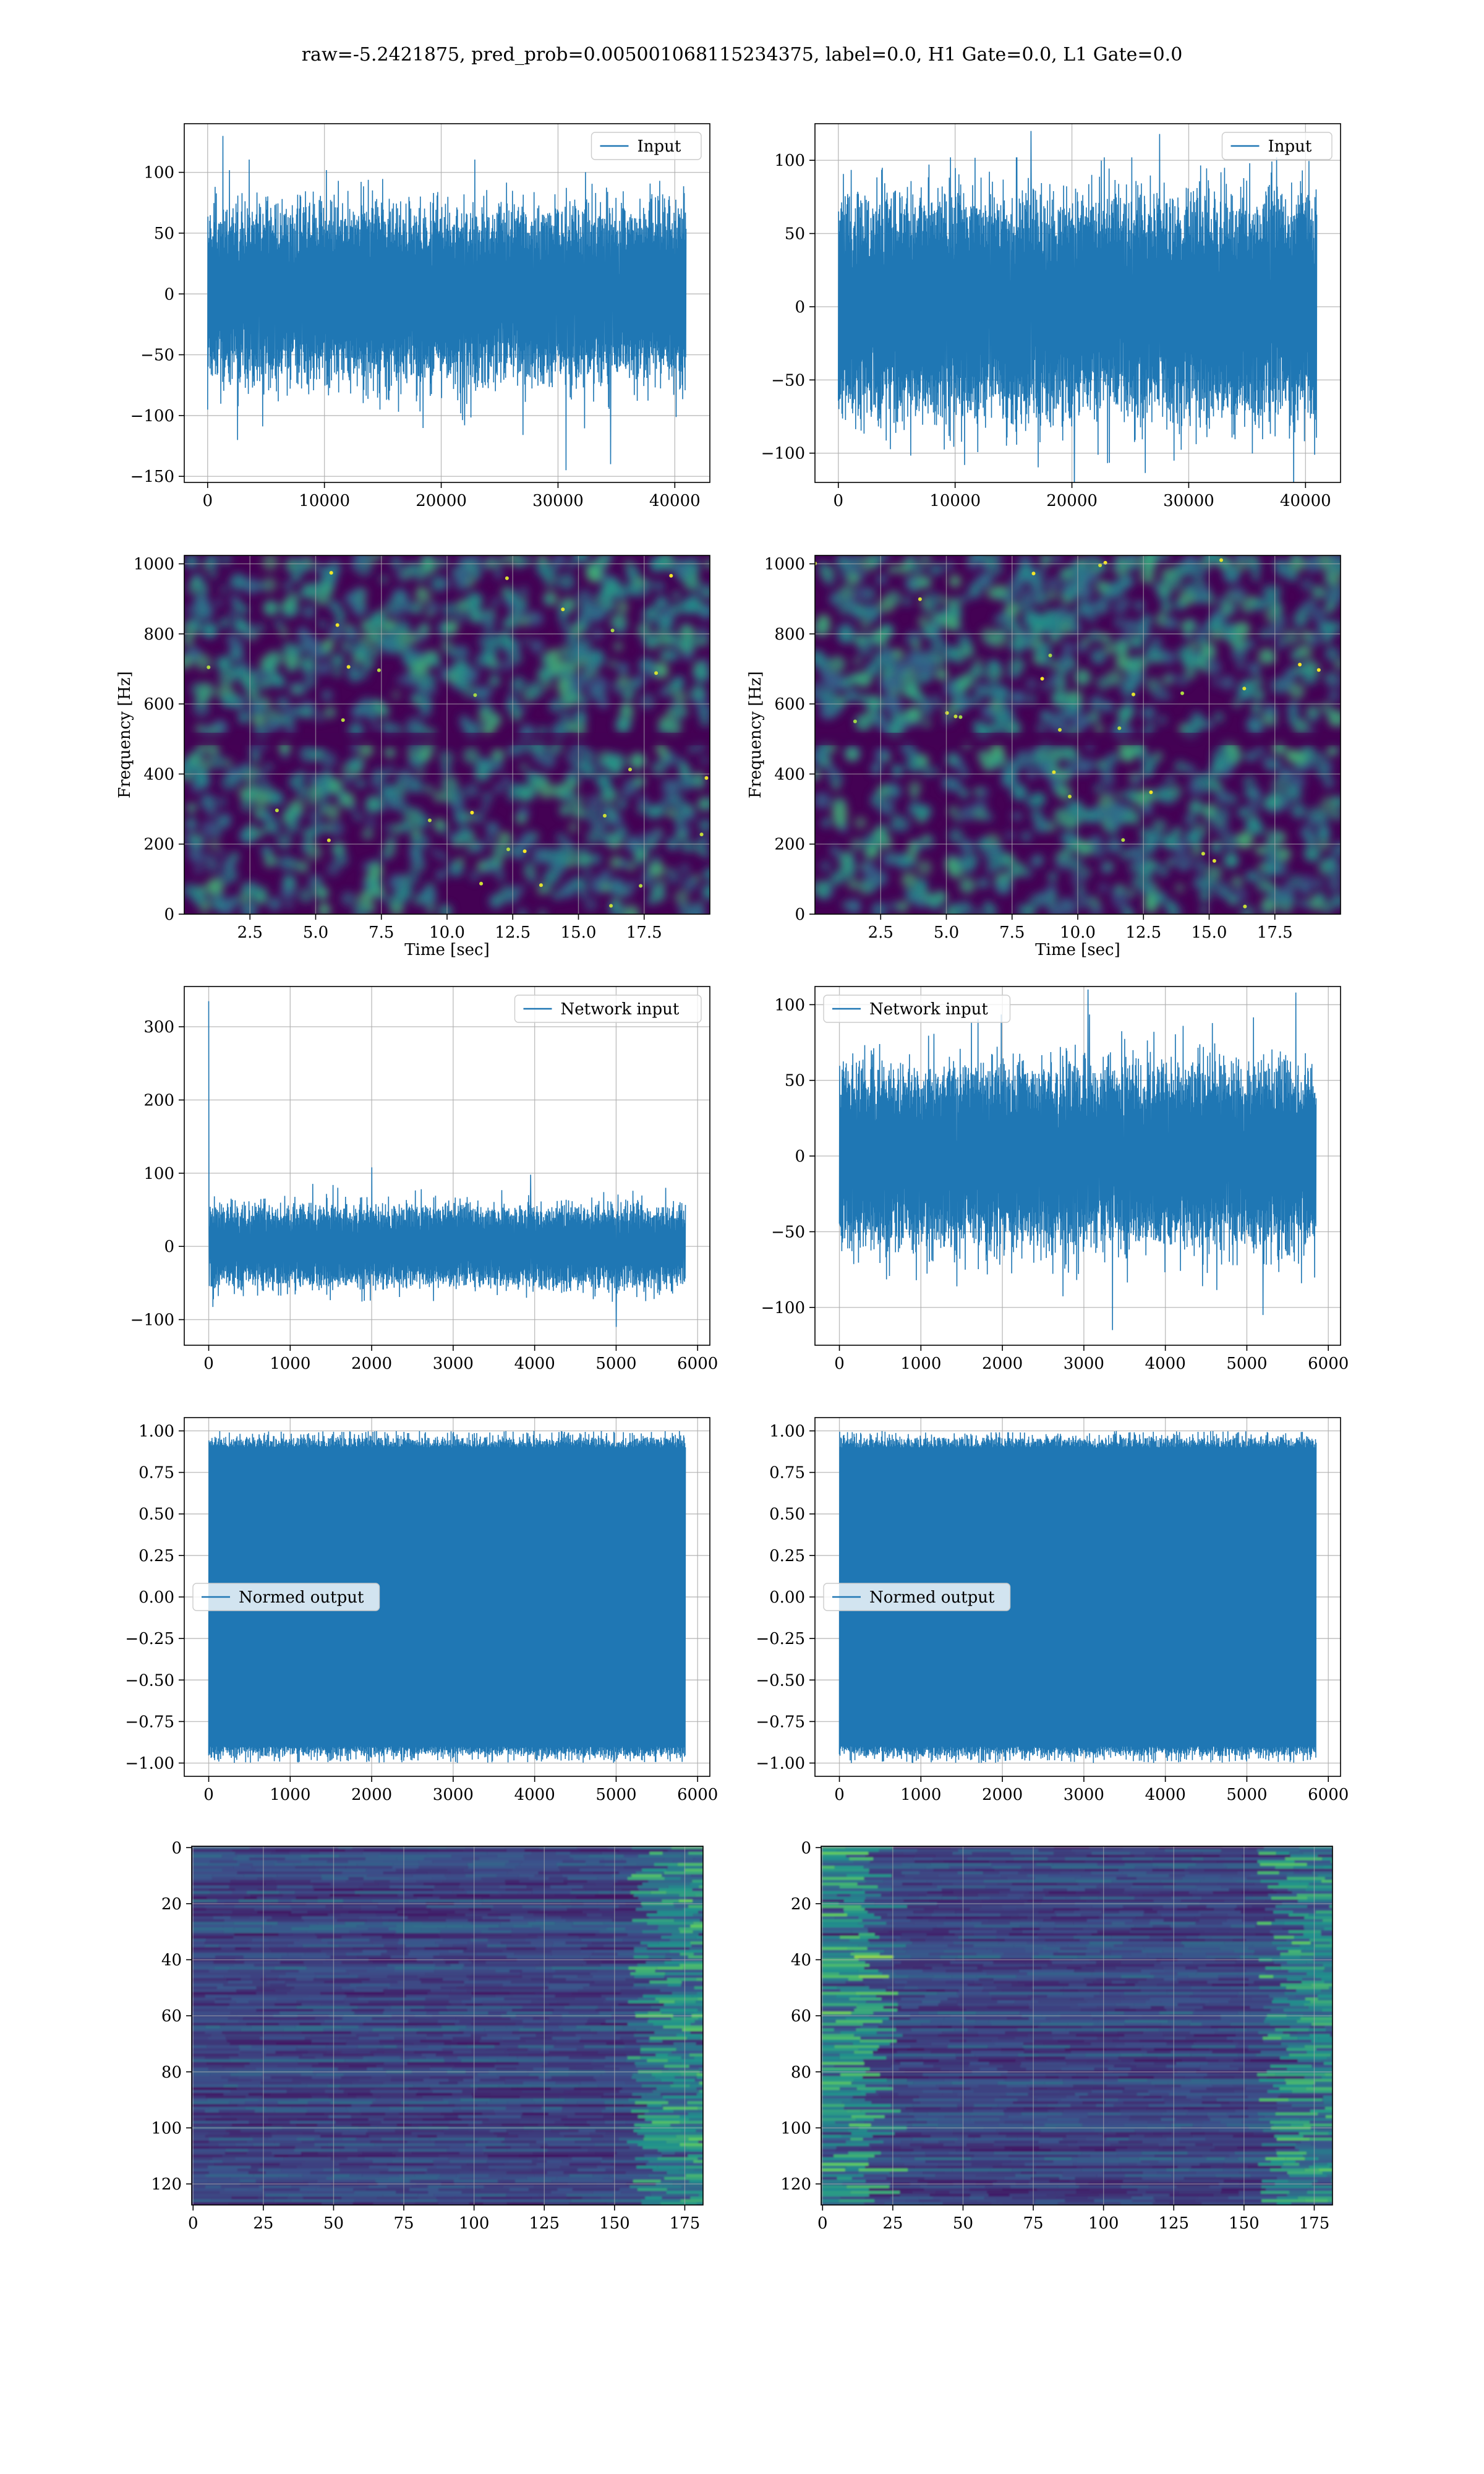 Image resolution: width=1484 pixels, height=2474 pixels. What do you see at coordinates (156, 1474) in the screenshot?
I see `normed-output-h1-ytick-label: 0.75` at bounding box center [156, 1474].